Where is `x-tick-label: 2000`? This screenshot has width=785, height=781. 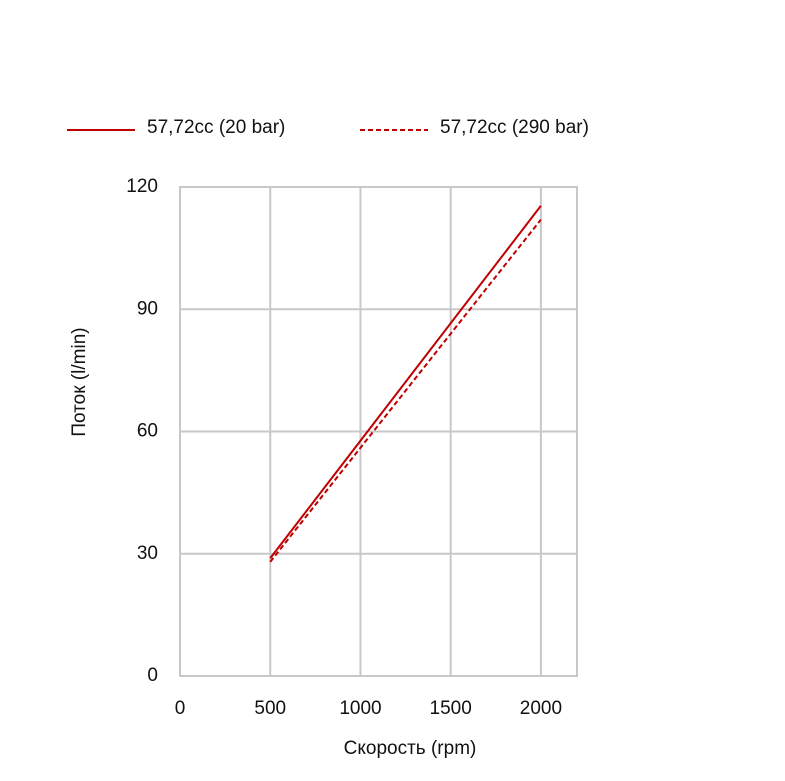 x-tick-label: 2000 is located at coordinates (541, 708).